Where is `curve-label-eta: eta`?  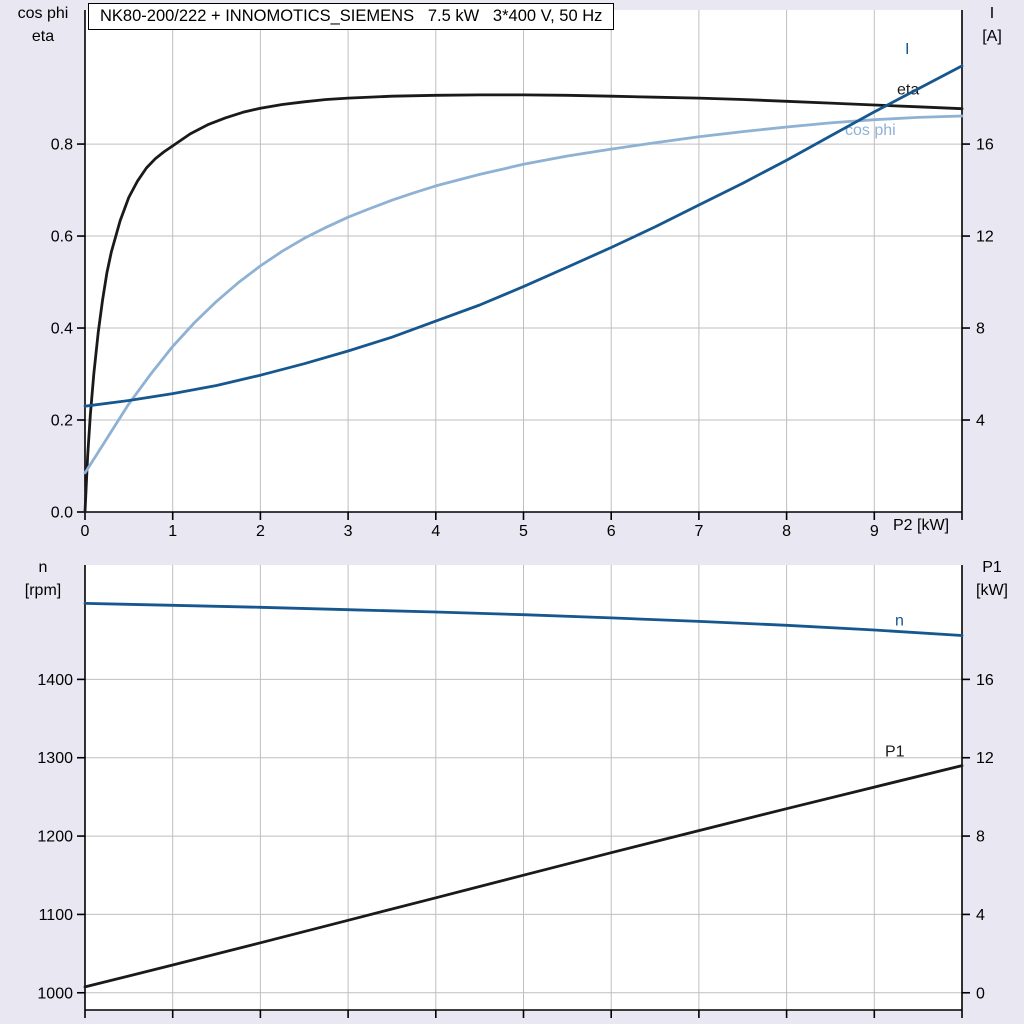
curve-label-eta: eta is located at coordinates (908, 90).